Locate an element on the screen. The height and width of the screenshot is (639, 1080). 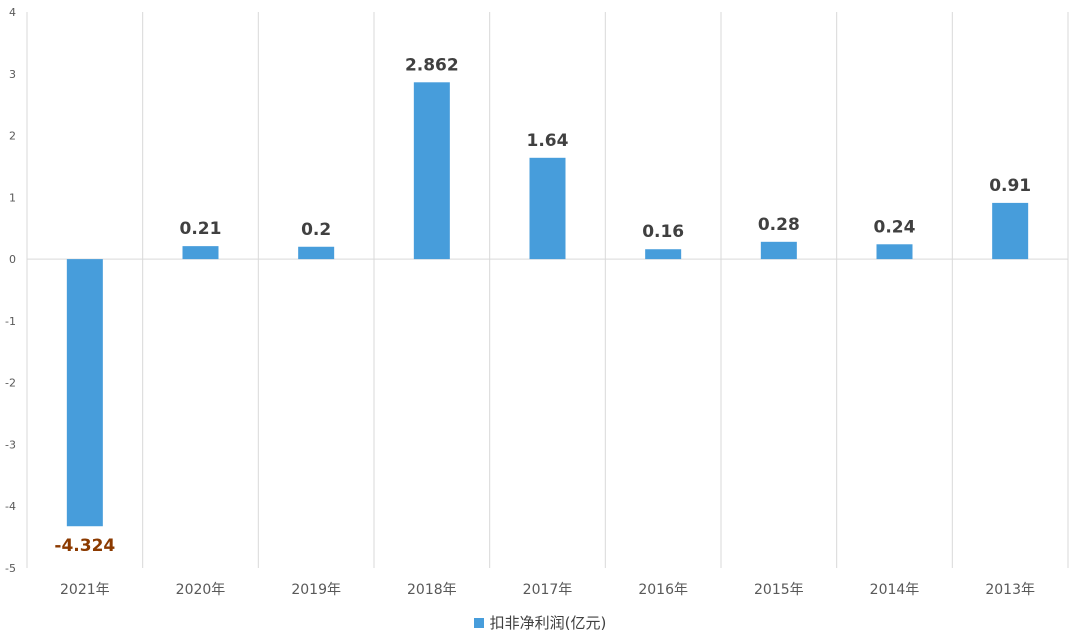
x-tick-label: 2017年 is located at coordinates (548, 590).